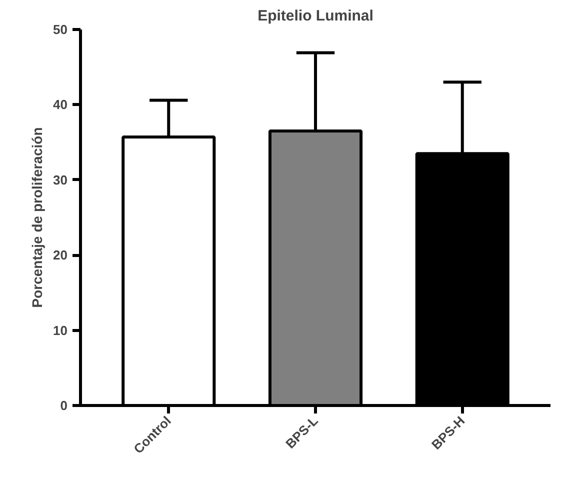 This screenshot has height=499, width=576. I want to click on y-tick-label: 20, so click(60, 255).